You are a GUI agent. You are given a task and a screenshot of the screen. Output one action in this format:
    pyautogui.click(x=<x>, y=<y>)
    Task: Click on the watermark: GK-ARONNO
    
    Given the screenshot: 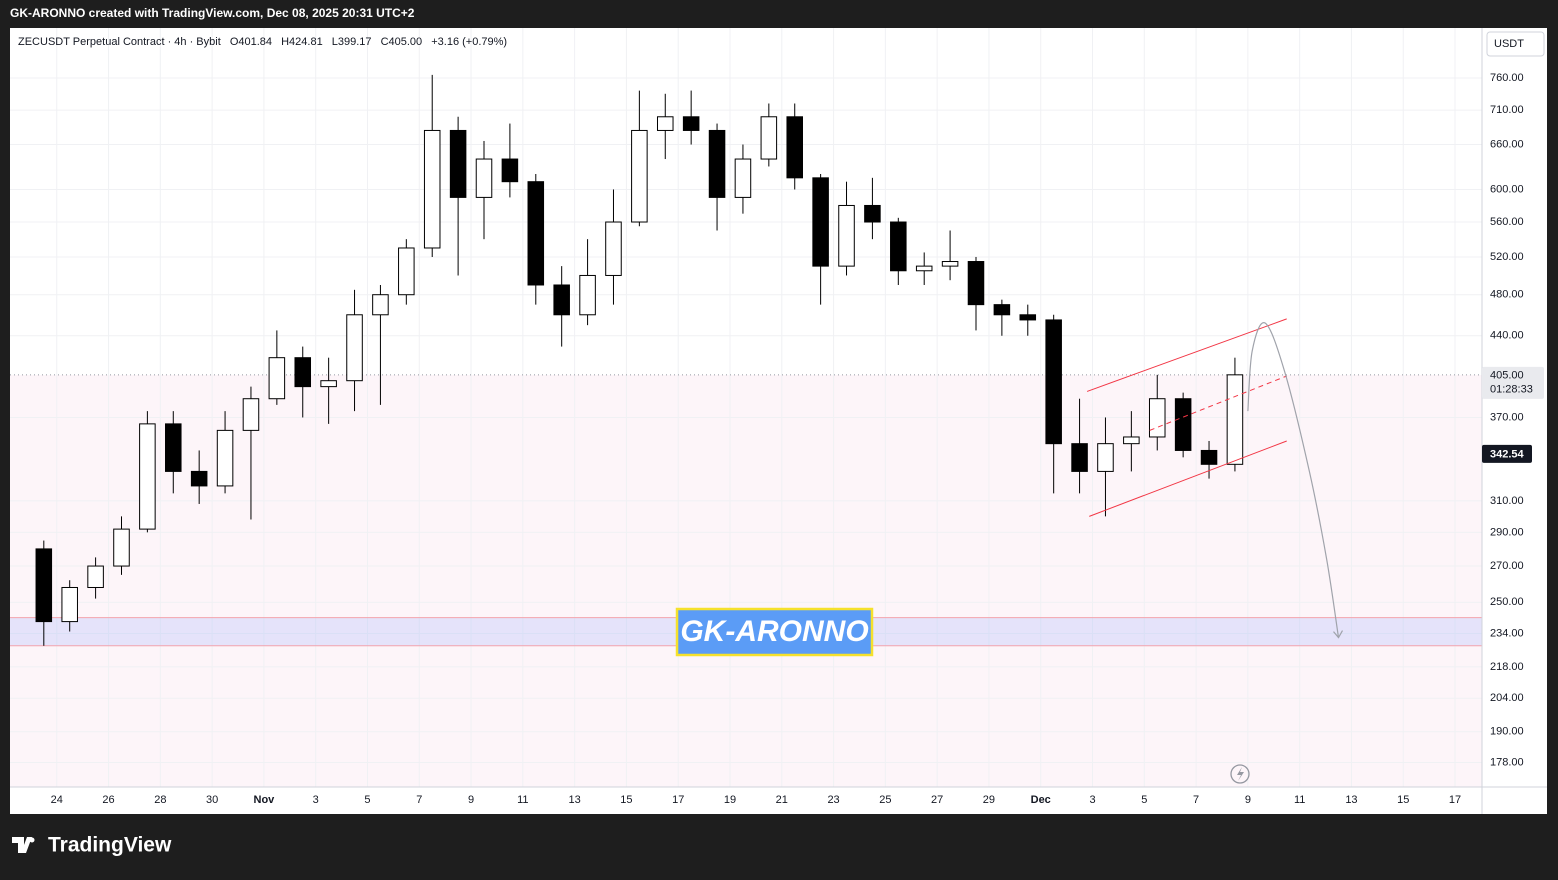 What is the action you would take?
    pyautogui.click(x=774, y=631)
    